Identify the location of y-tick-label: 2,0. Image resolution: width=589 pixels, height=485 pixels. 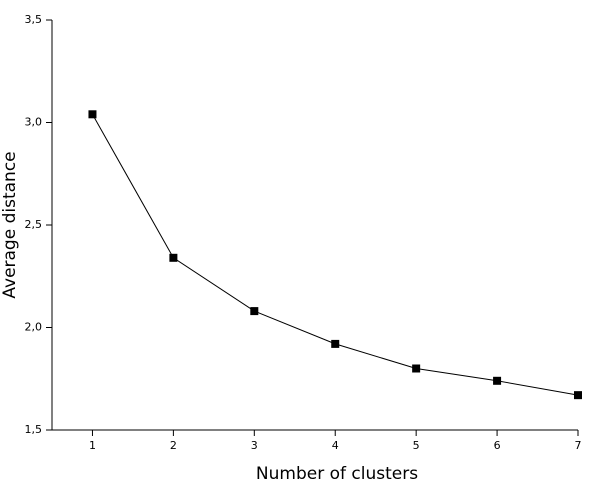
(34, 327).